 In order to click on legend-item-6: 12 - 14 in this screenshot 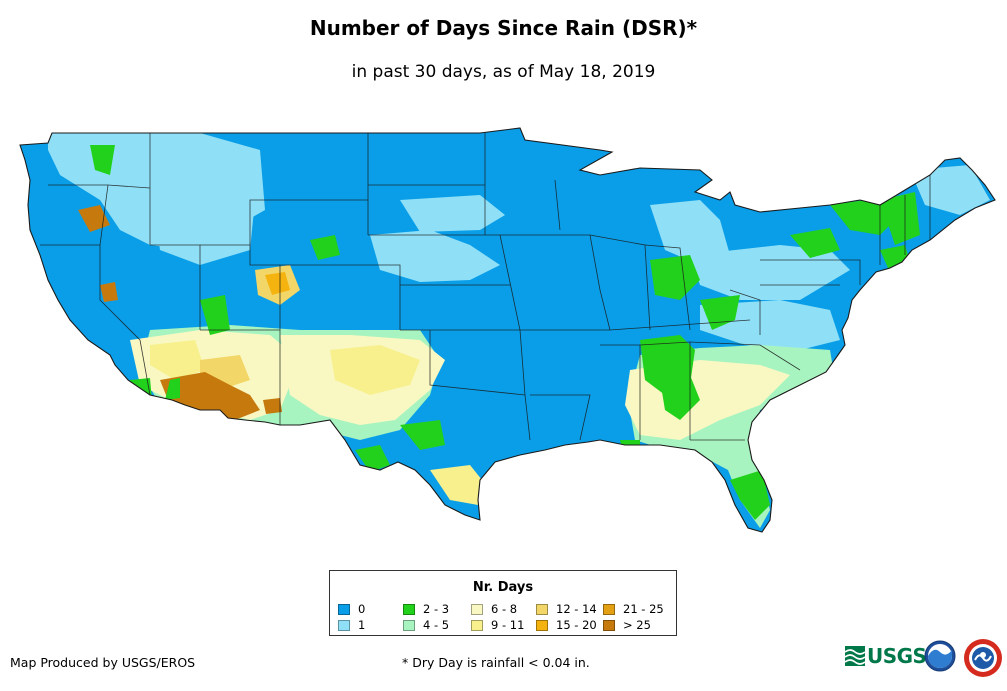, I will do `click(566, 609)`.